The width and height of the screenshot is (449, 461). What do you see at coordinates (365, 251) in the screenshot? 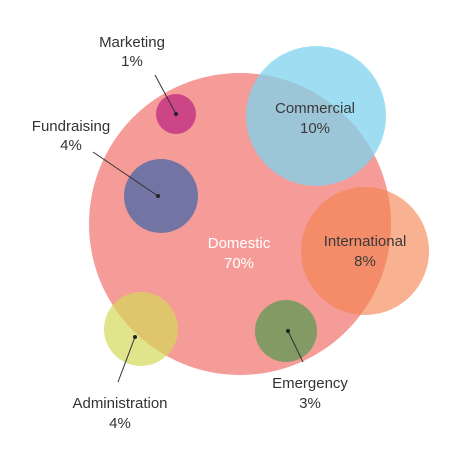
I see `bubble-international` at bounding box center [365, 251].